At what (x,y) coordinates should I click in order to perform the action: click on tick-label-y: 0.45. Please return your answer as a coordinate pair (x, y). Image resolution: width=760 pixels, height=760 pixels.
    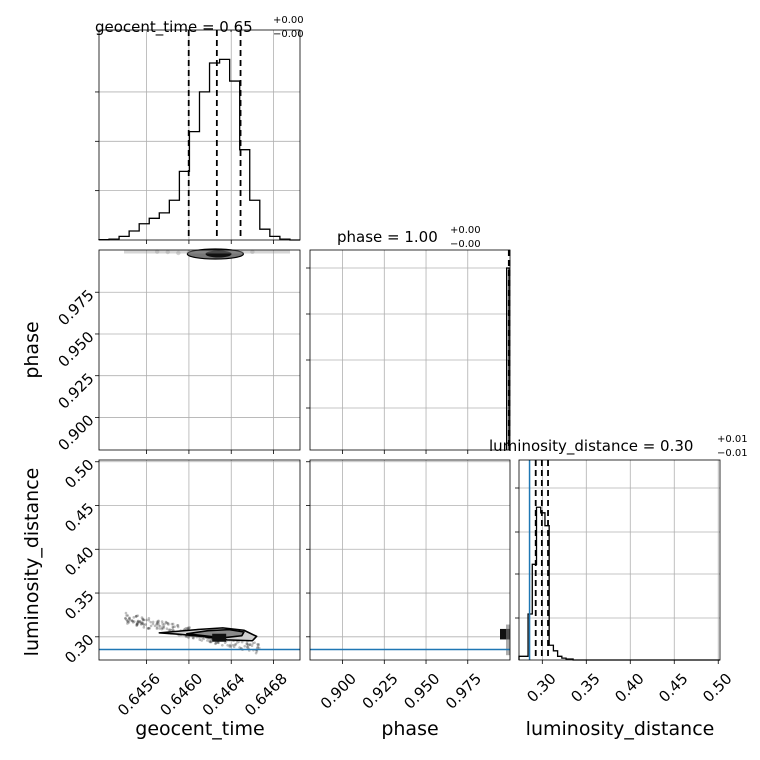
    Looking at the image, I should click on (79, 517).